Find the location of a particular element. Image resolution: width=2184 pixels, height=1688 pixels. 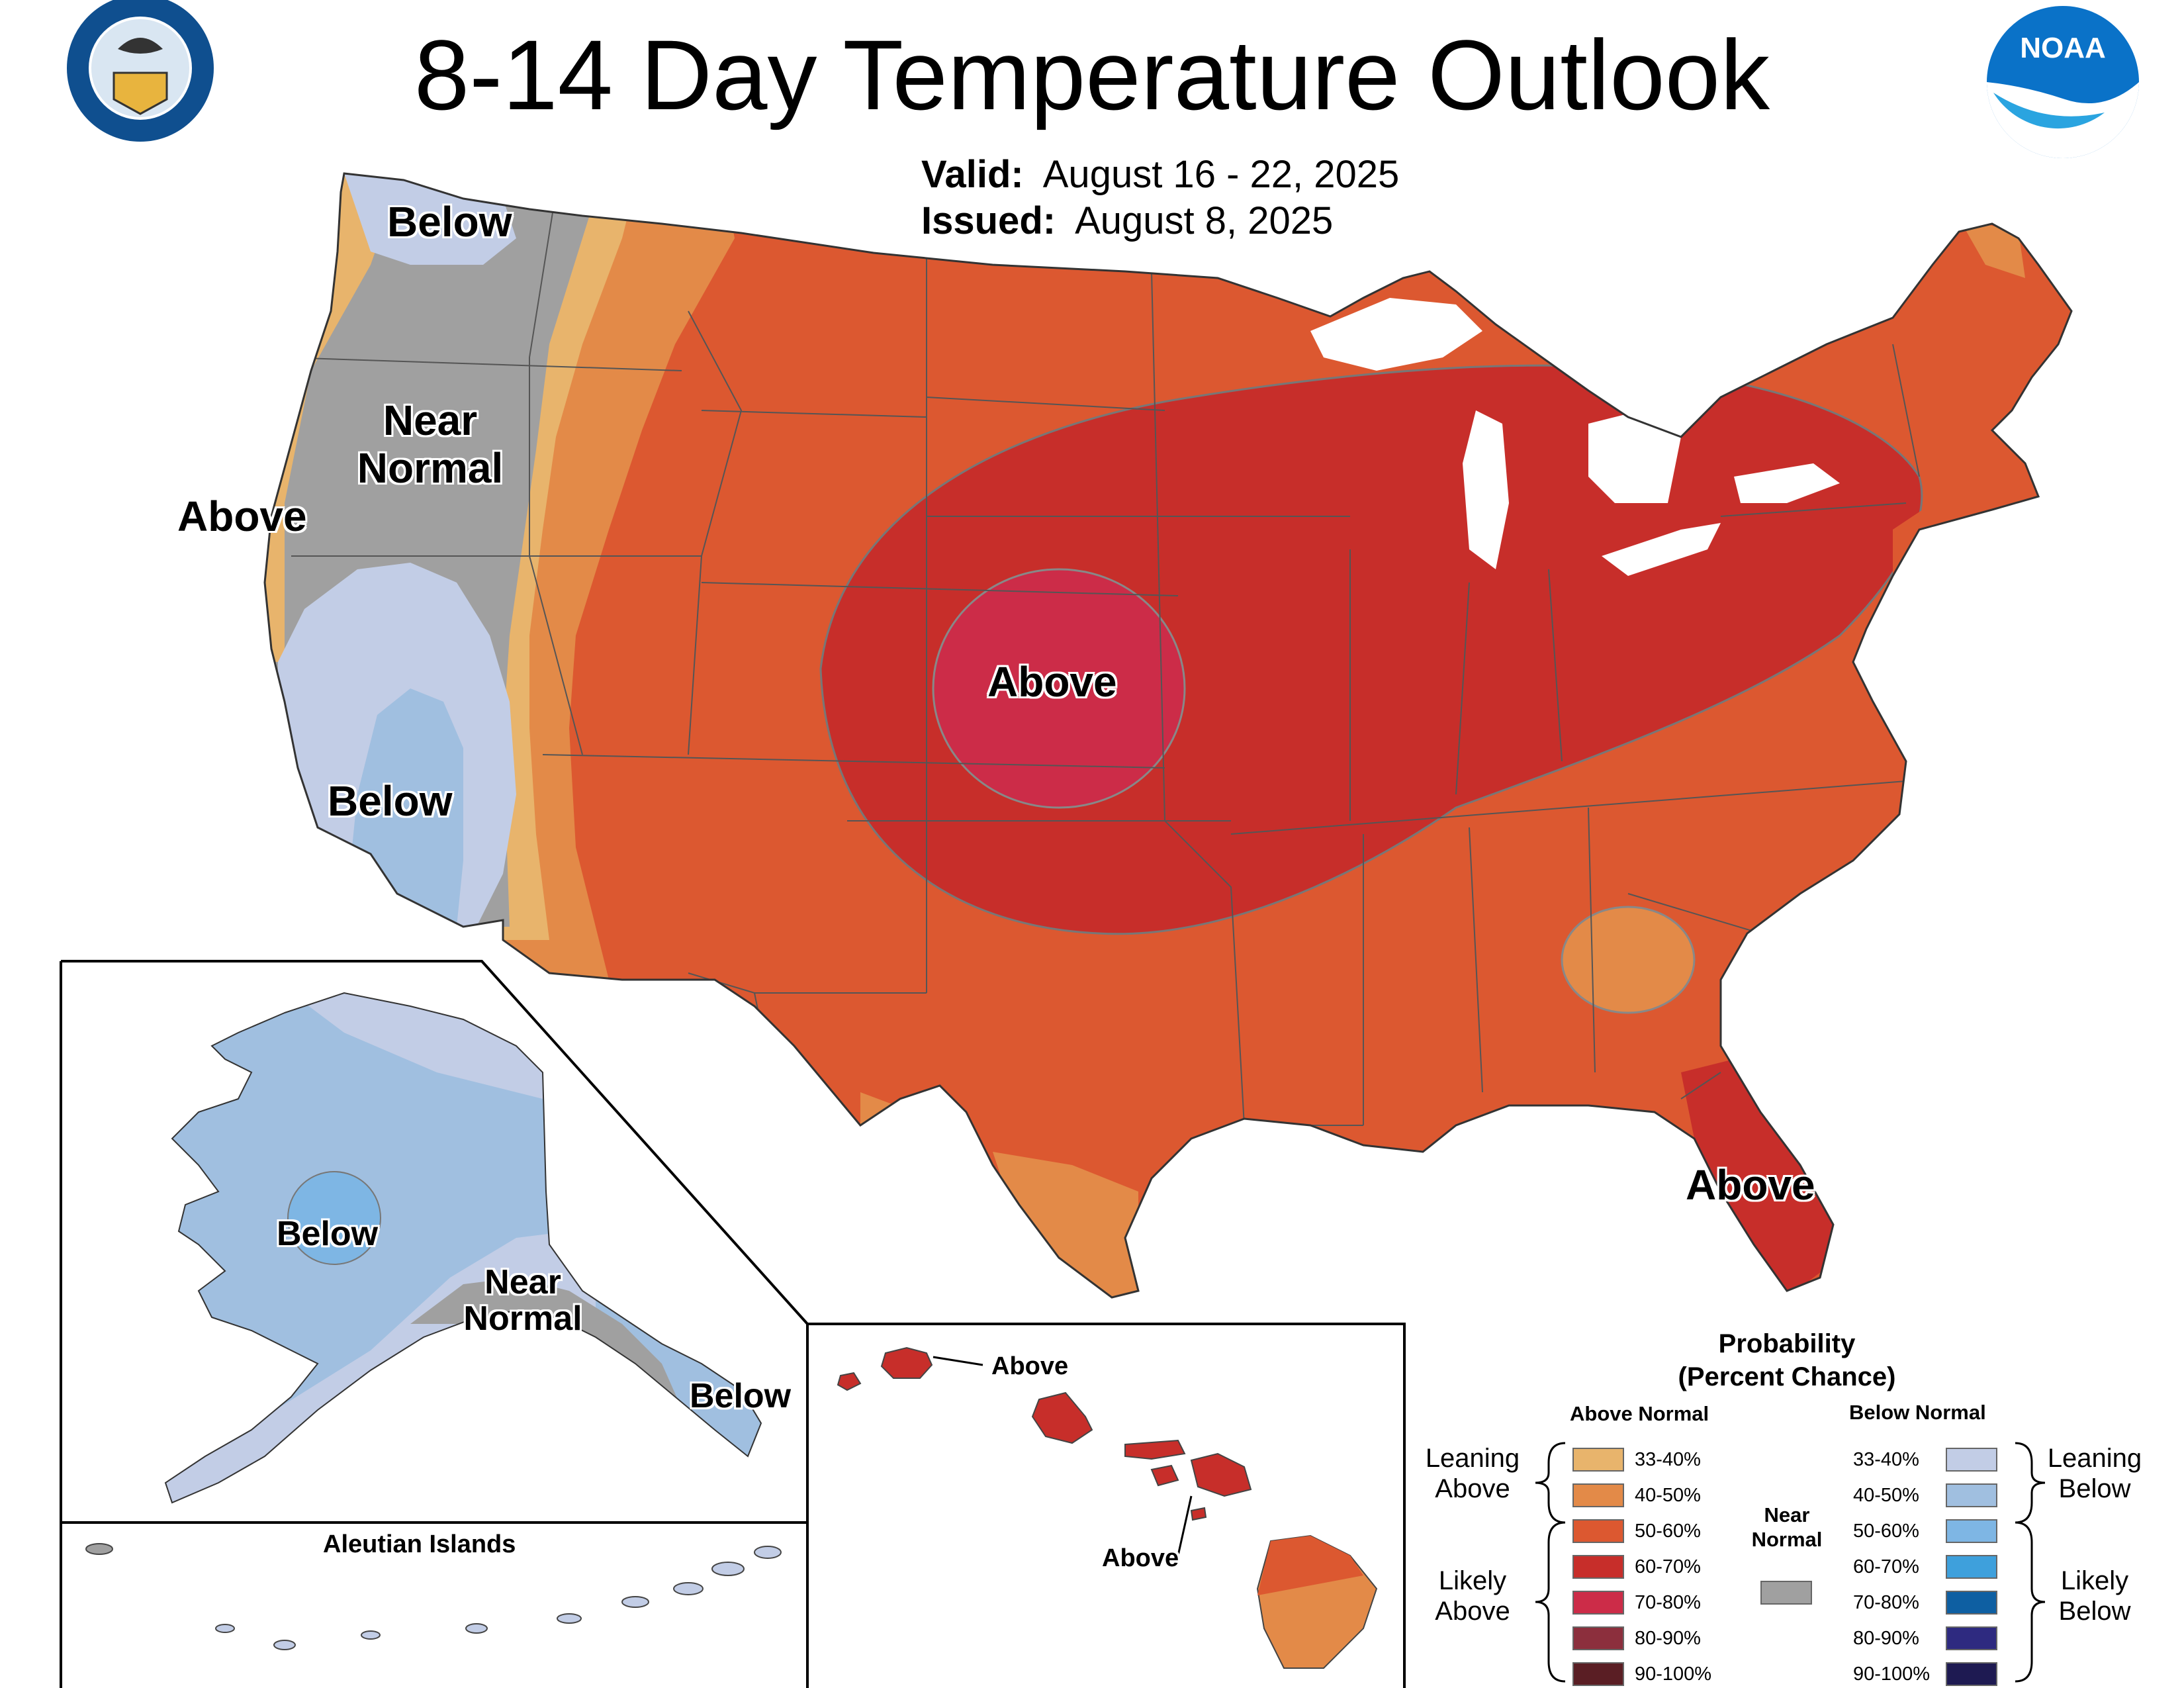

kahoolawe is located at coordinates (1198, 1514).